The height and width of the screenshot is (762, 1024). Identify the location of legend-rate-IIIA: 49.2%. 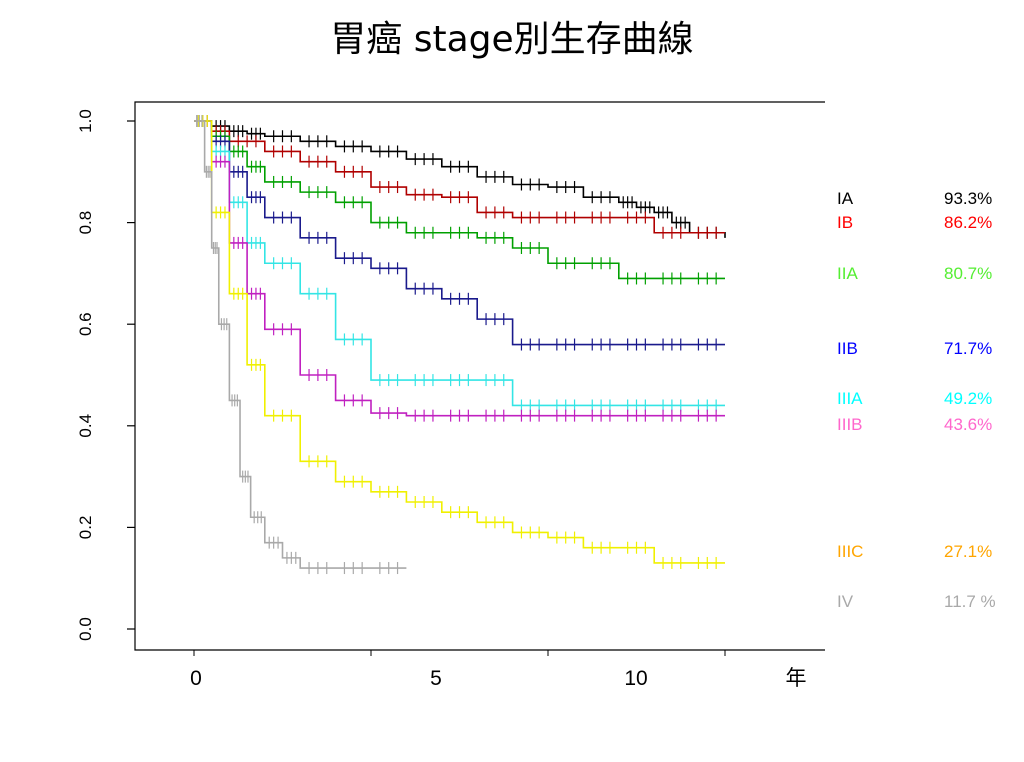
(968, 398).